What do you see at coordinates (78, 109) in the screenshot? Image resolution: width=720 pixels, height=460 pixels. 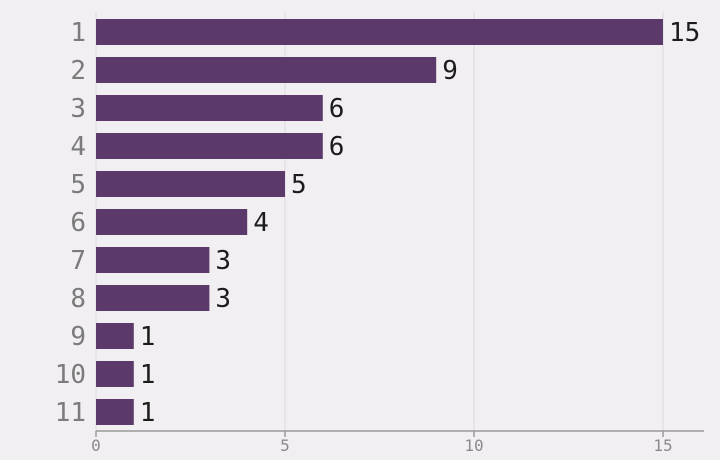 I see `category-label-3: 3` at bounding box center [78, 109].